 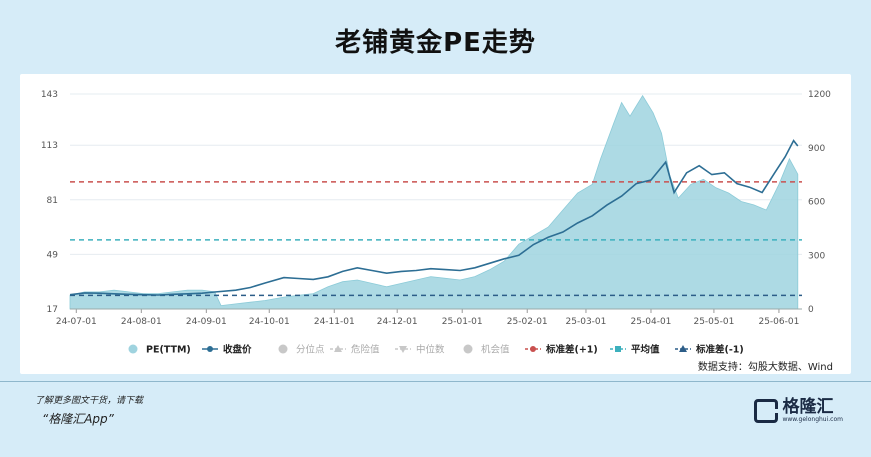 I want to click on x-axis-tick-label: 24-11-01, so click(x=334, y=322).